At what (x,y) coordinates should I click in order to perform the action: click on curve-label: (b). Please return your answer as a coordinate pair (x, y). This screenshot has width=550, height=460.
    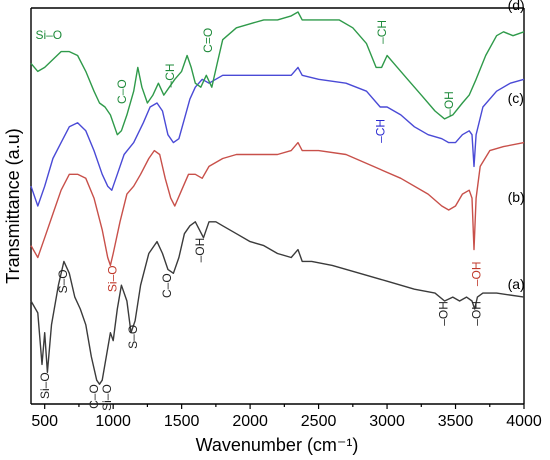
    Looking at the image, I should click on (516, 197).